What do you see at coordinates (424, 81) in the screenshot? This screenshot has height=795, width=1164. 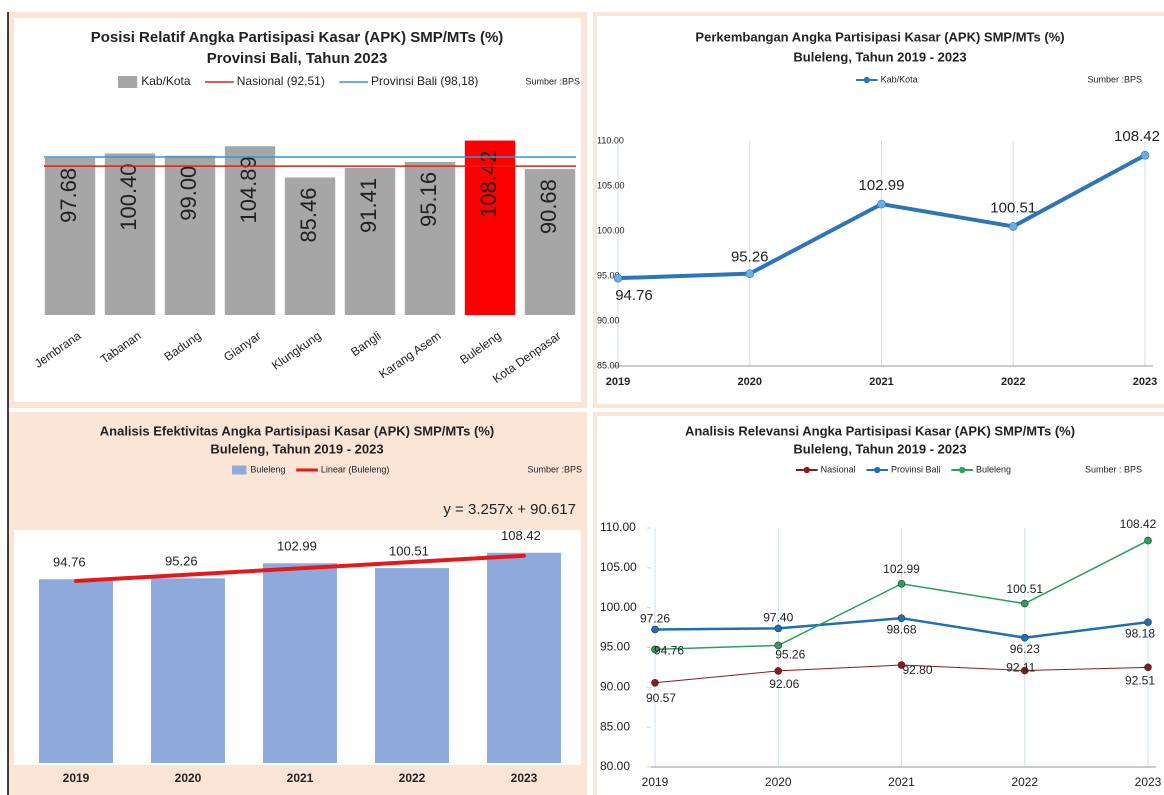 I see `legend-label: Provinsi Bali (98,18)` at bounding box center [424, 81].